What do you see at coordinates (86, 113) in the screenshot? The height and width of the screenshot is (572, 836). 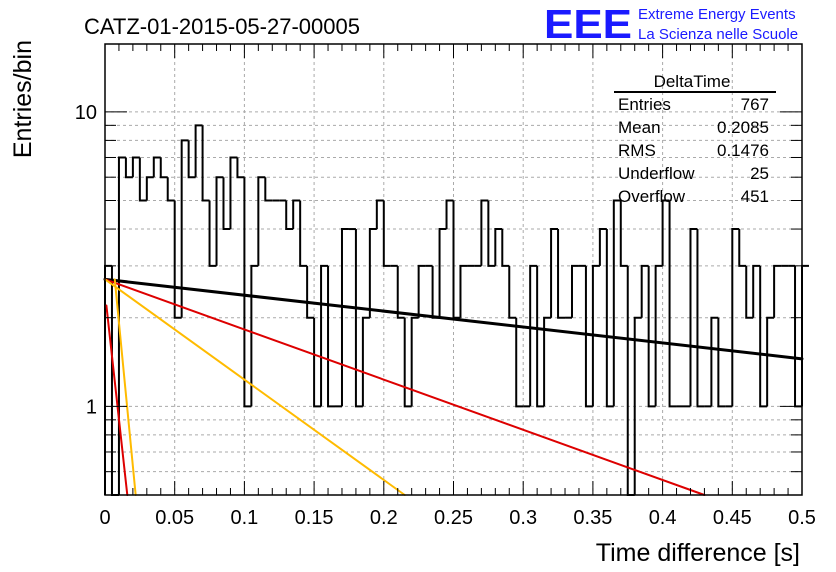 I see `y-tick-label: 10` at bounding box center [86, 113].